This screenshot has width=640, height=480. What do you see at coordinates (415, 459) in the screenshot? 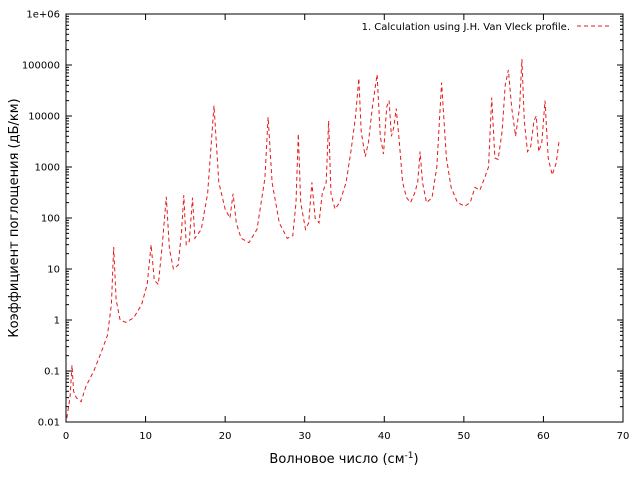
I see `x-axis-label-close: )` at bounding box center [415, 459].